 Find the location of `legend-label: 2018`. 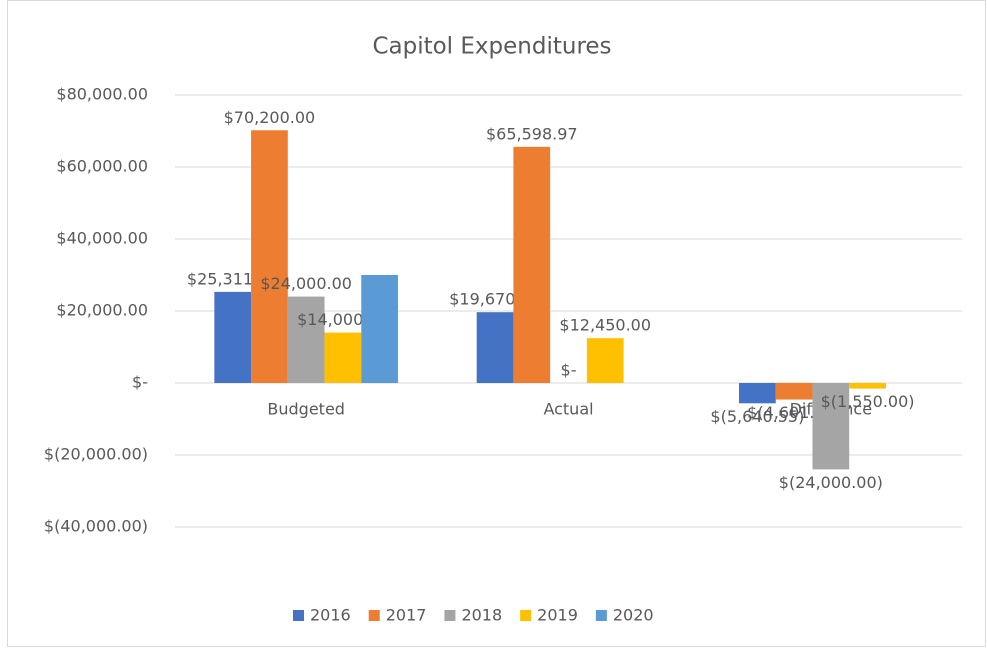

legend-label: 2018 is located at coordinates (481, 615).